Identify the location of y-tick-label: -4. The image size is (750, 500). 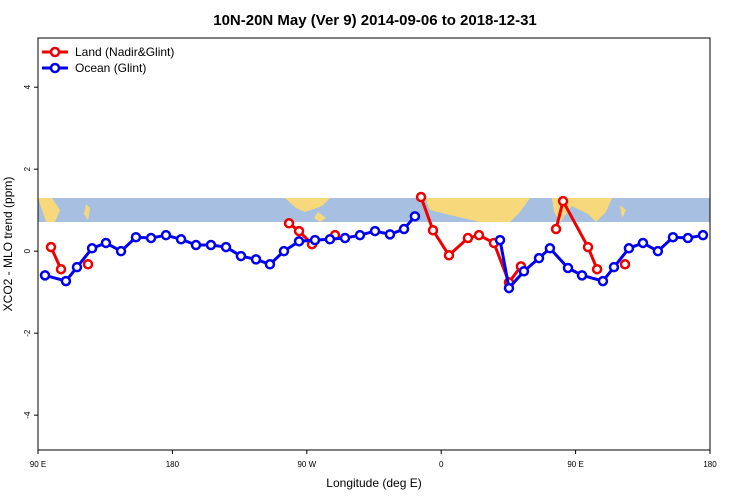
(27, 415).